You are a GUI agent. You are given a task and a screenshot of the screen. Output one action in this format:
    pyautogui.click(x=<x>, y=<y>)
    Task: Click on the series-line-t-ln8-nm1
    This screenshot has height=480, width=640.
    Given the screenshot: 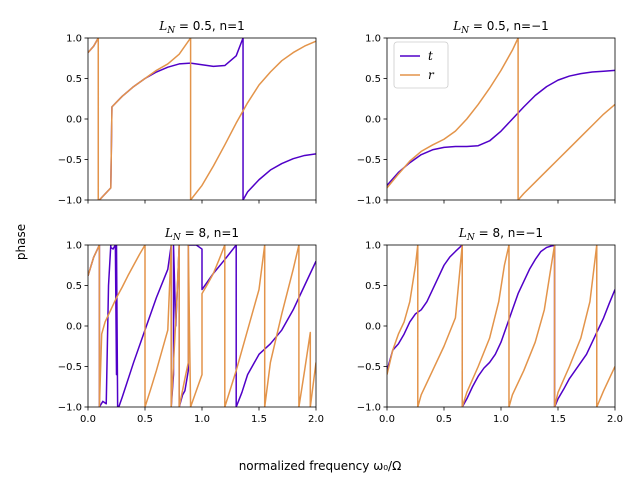 What is the action you would take?
    pyautogui.click(x=501, y=326)
    